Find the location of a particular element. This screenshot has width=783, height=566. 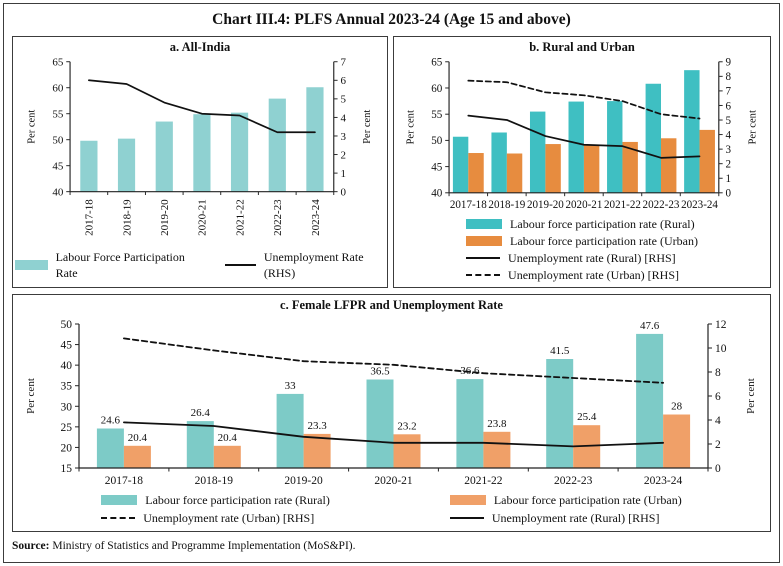

left-tick-label: 25 is located at coordinates (67, 428).